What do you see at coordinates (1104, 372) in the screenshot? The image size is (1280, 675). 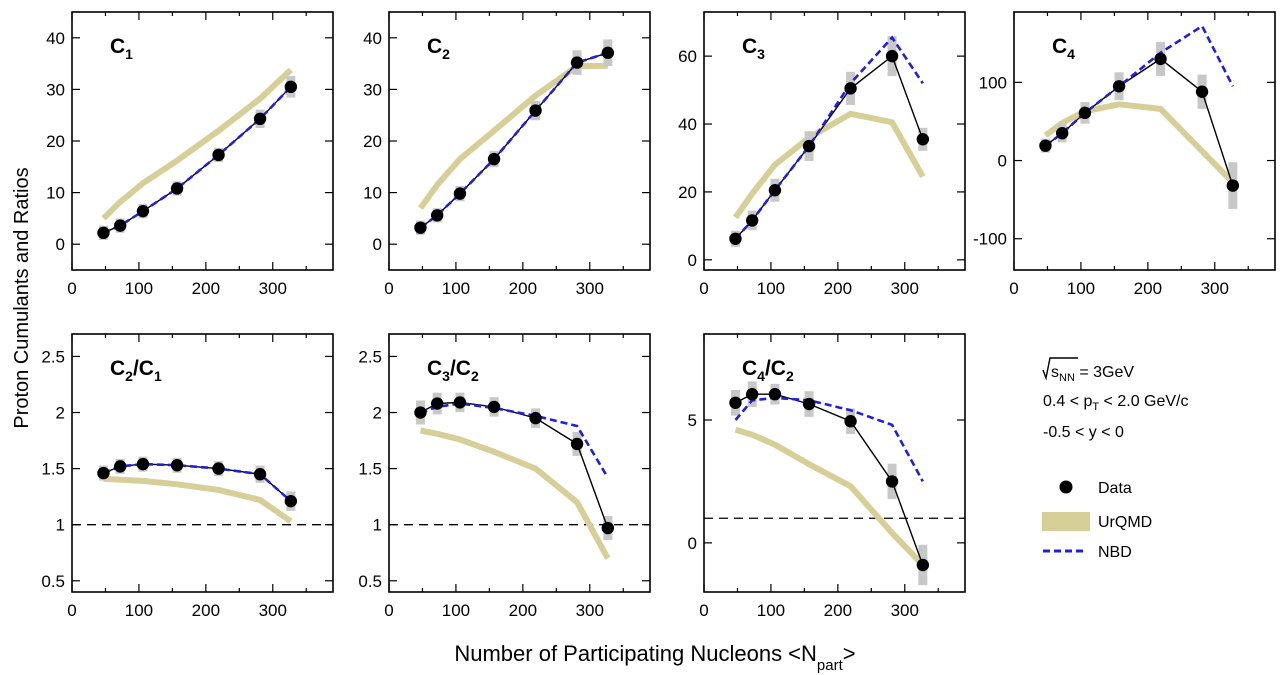 I see `energy-value: = 3GeV` at bounding box center [1104, 372].